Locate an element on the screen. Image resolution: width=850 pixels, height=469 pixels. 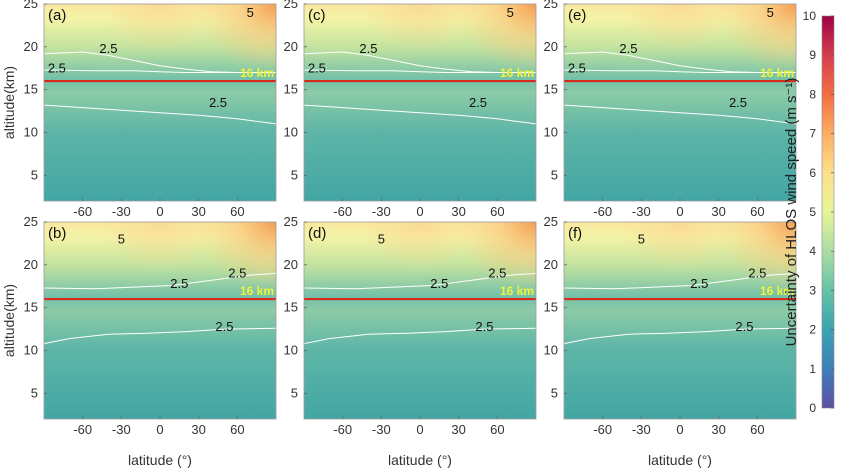
colorbar-tick-label: 1 is located at coordinates (812, 369).